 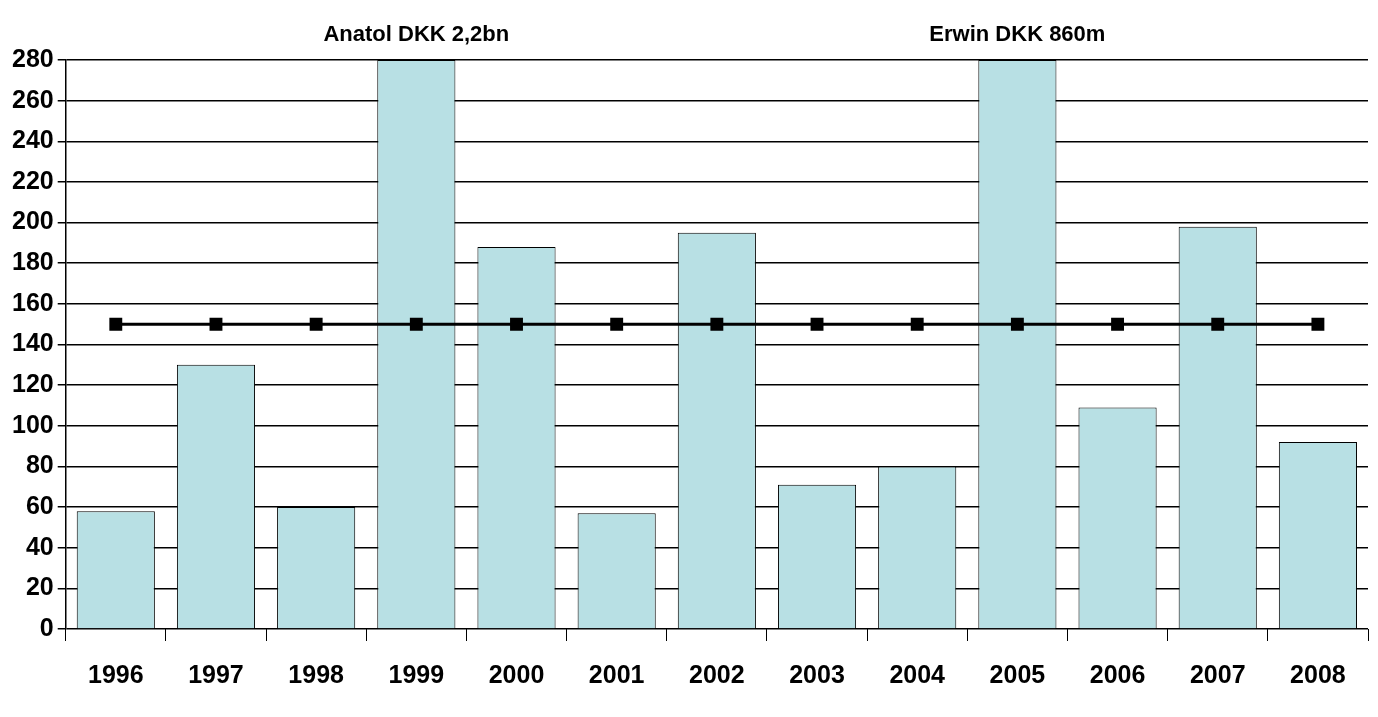 I want to click on x-tick-label: 2005, so click(x=1017, y=673).